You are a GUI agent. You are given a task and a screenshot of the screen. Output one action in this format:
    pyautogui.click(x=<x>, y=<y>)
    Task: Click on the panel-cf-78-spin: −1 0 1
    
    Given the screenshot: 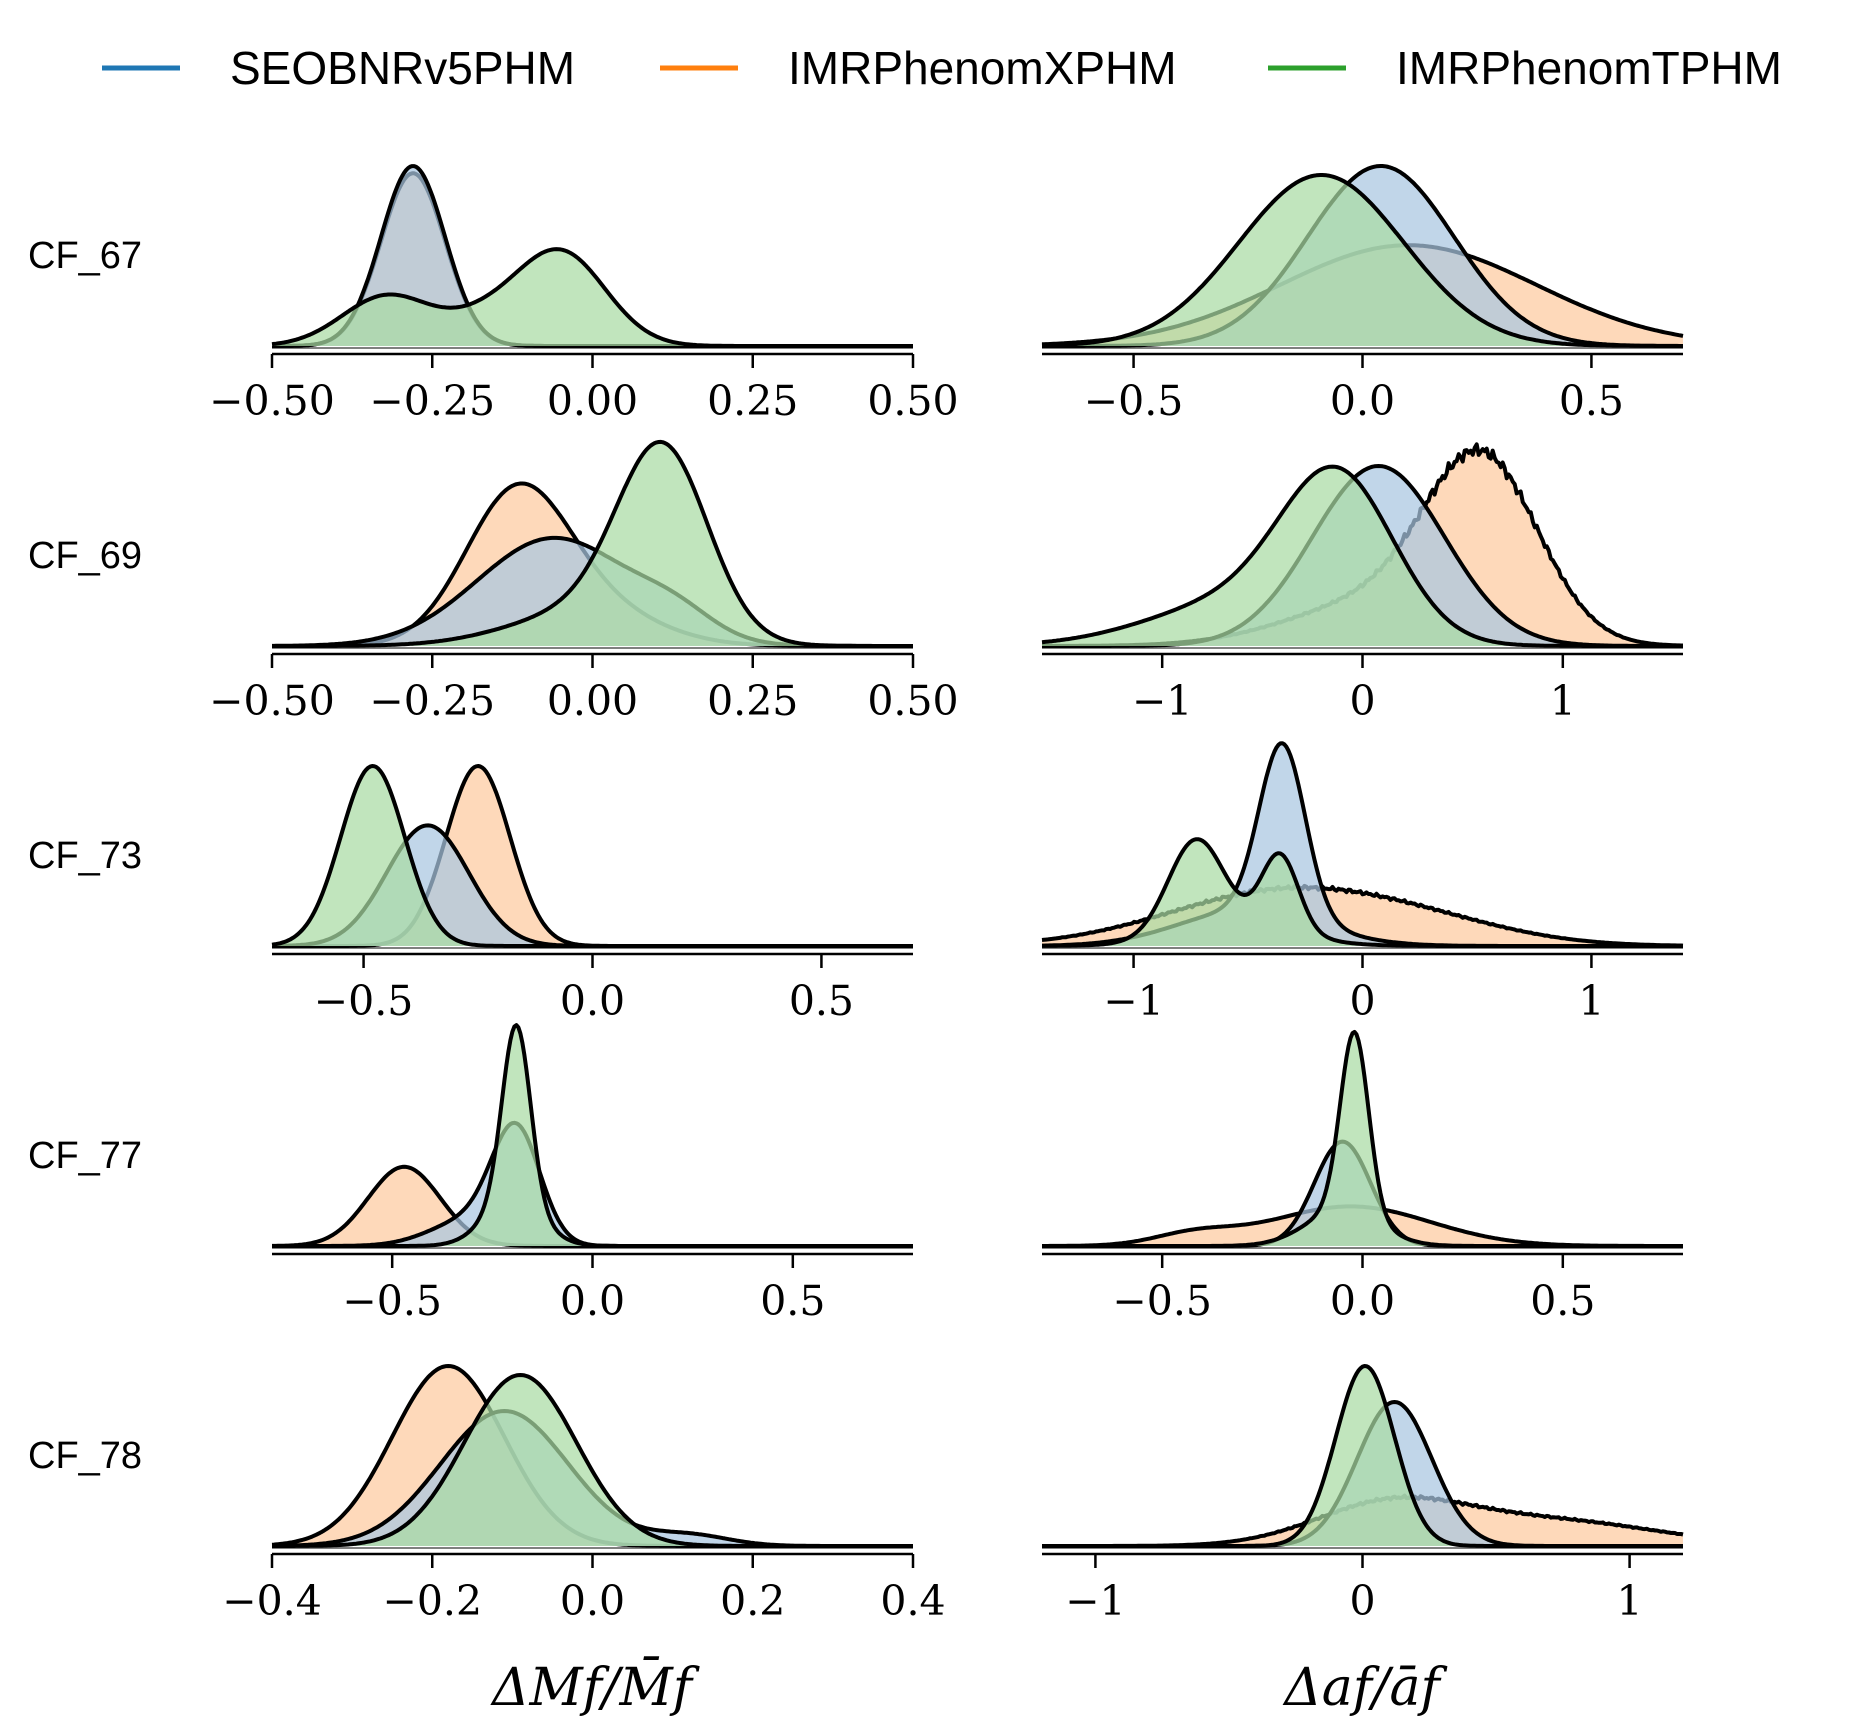 What is the action you would take?
    pyautogui.click(x=1363, y=1494)
    